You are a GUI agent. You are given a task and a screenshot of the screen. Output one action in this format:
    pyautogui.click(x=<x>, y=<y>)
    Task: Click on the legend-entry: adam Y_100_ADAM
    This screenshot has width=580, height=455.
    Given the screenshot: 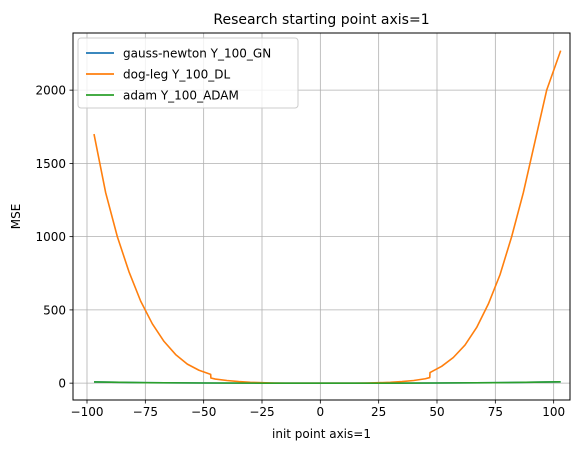 What is the action you would take?
    pyautogui.click(x=181, y=96)
    